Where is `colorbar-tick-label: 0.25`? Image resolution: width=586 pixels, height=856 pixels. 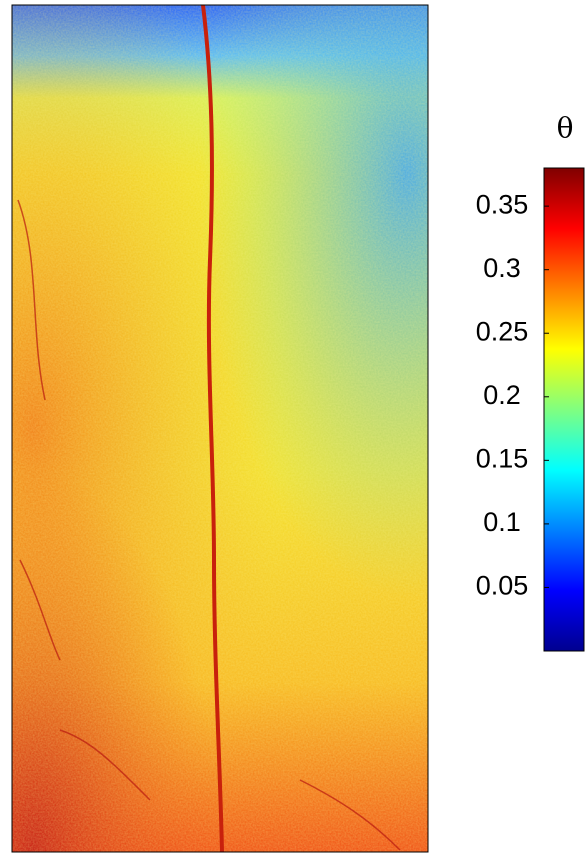 colorbar-tick-label: 0.25 is located at coordinates (502, 331).